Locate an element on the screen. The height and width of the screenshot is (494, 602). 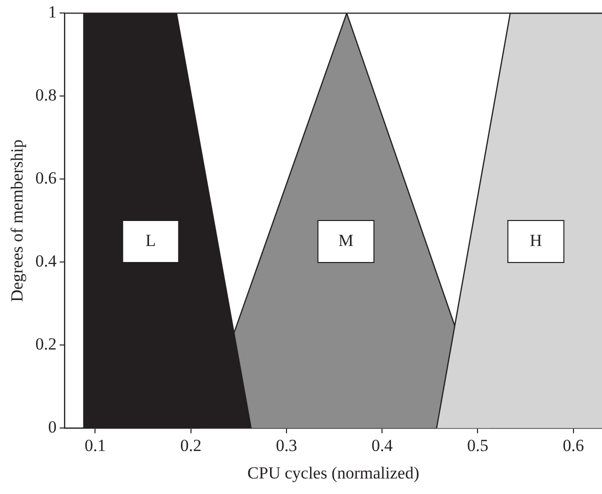
x-tick-label: 0.5 is located at coordinates (477, 445).